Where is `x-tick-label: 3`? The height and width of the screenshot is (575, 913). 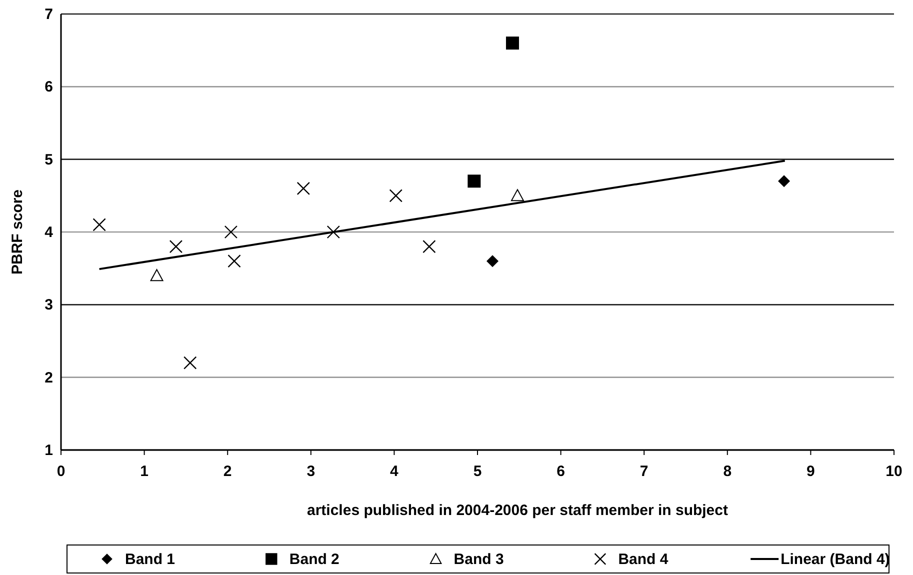 x-tick-label: 3 is located at coordinates (311, 471).